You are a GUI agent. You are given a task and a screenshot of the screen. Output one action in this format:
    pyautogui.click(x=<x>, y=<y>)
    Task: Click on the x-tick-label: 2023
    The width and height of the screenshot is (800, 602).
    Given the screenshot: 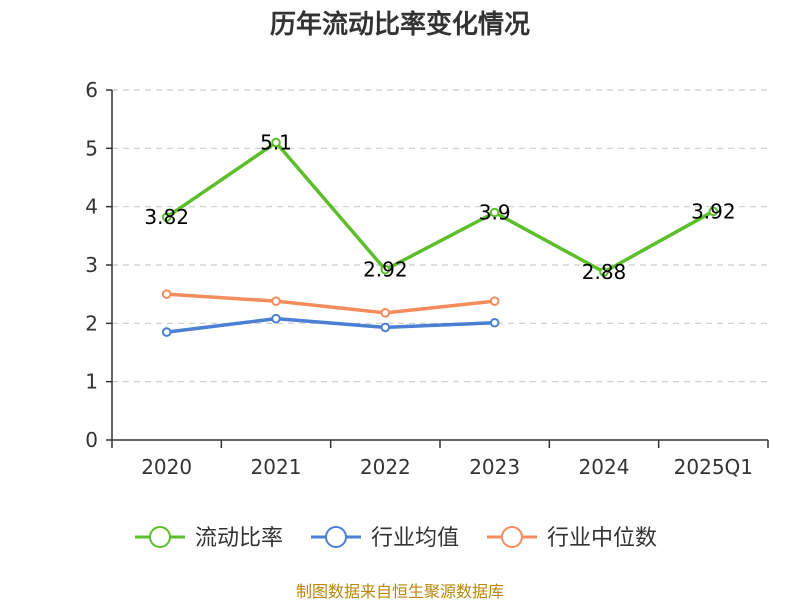 What is the action you would take?
    pyautogui.click(x=494, y=467)
    